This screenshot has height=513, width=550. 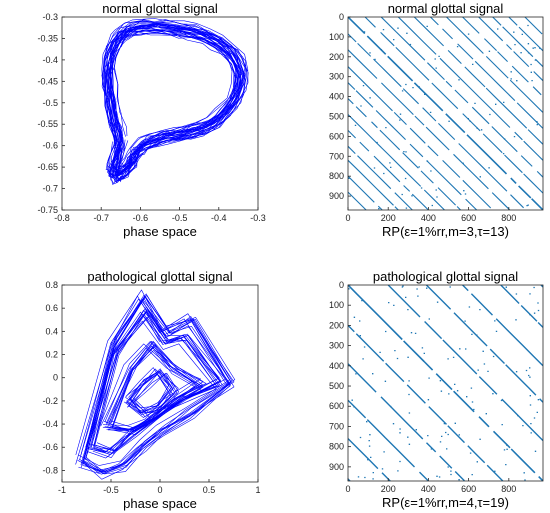 What do you see at coordinates (50, 103) in the screenshot?
I see `y-tick-label: -0.5` at bounding box center [50, 103].